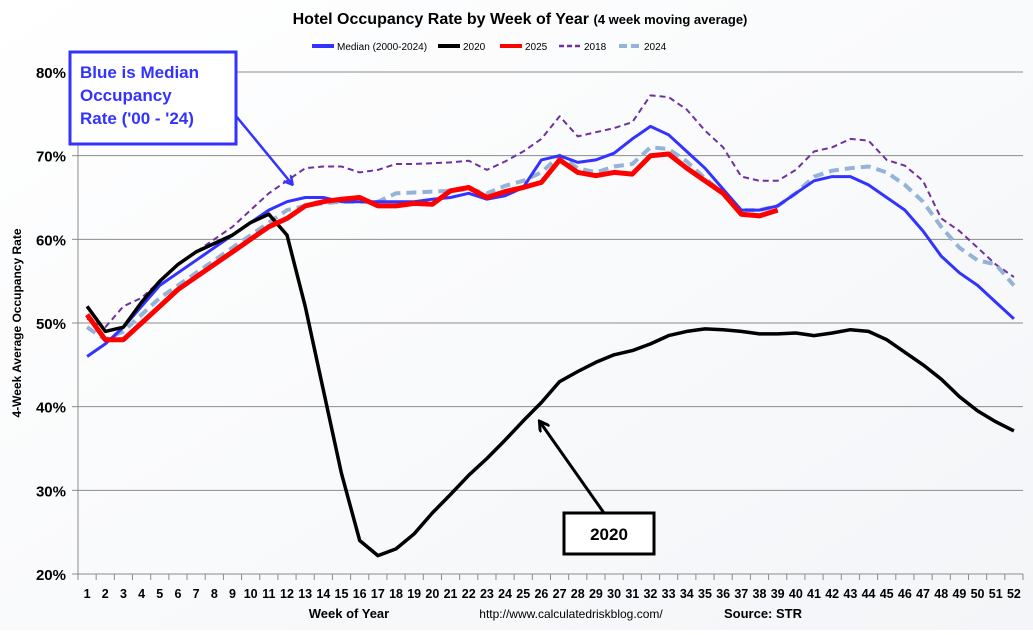 This screenshot has width=1033, height=635. What do you see at coordinates (489, 47) in the screenshot?
I see `legend: Median (2000-2024) 2020 2025 2018 2024` at bounding box center [489, 47].